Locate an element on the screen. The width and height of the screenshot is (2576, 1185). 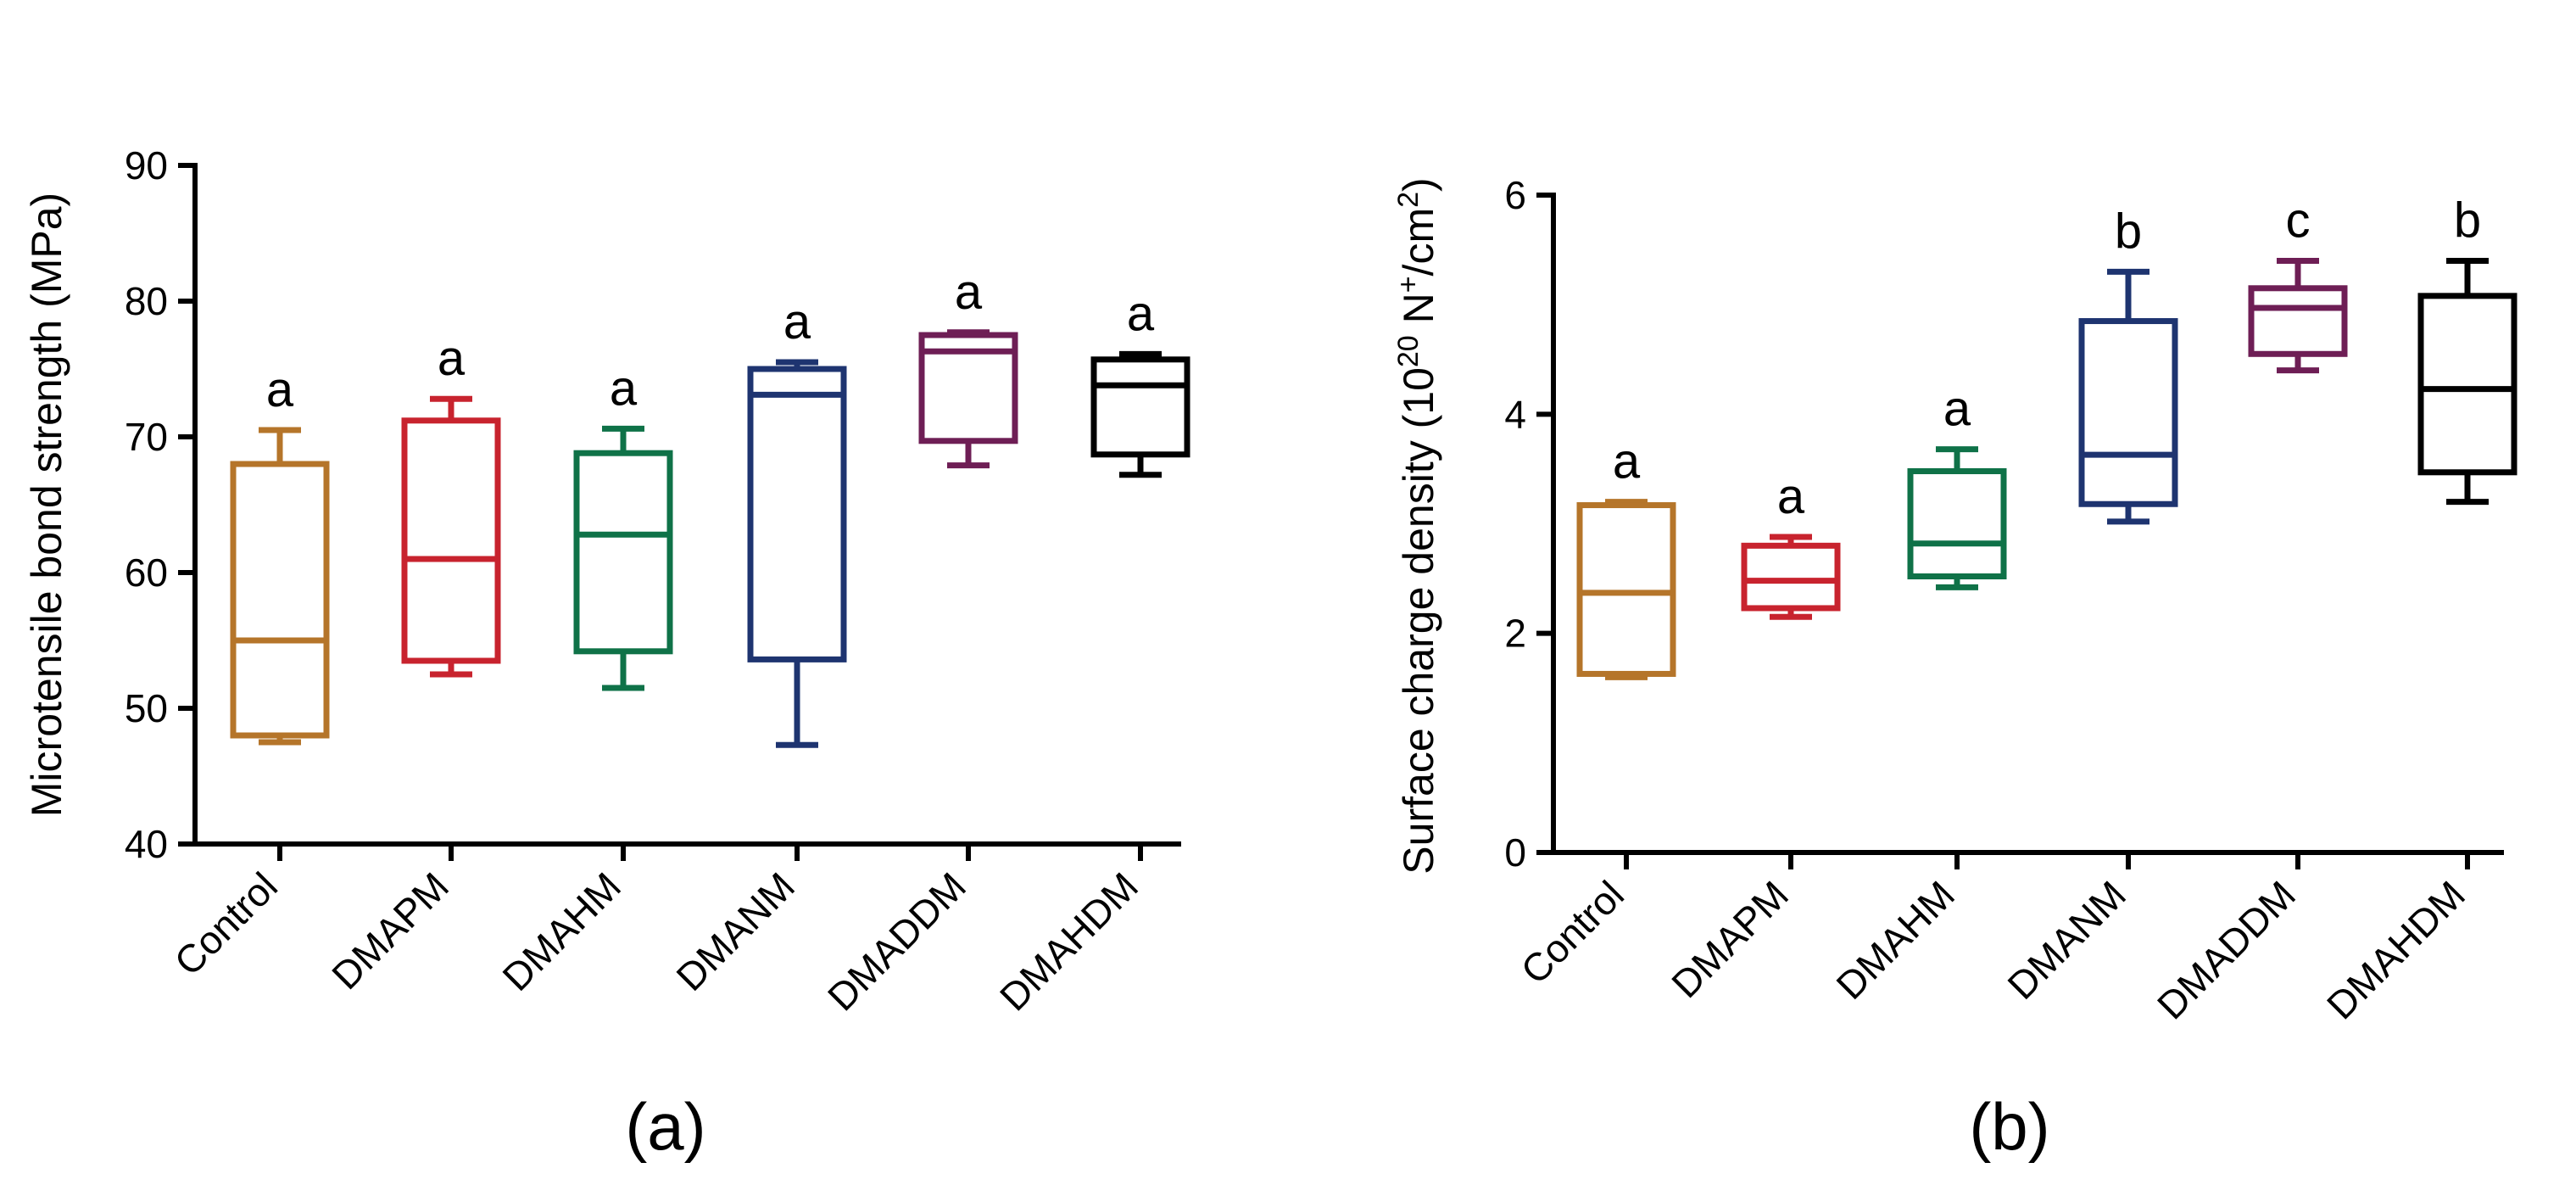
box-plot-dmanm: a is located at coordinates (797, 521).